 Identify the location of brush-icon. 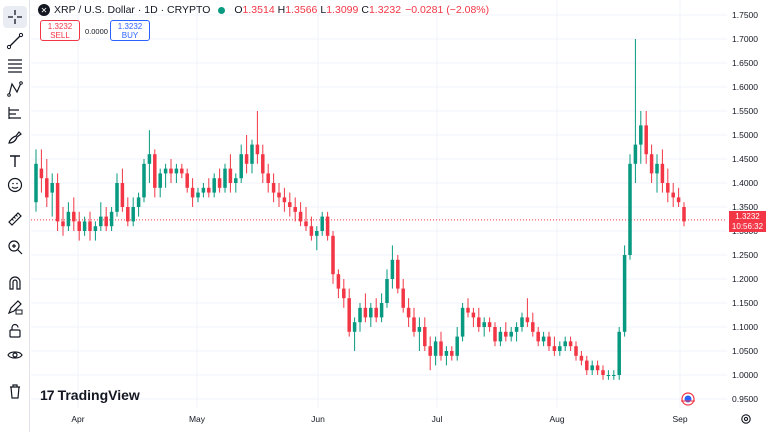
(15, 137).